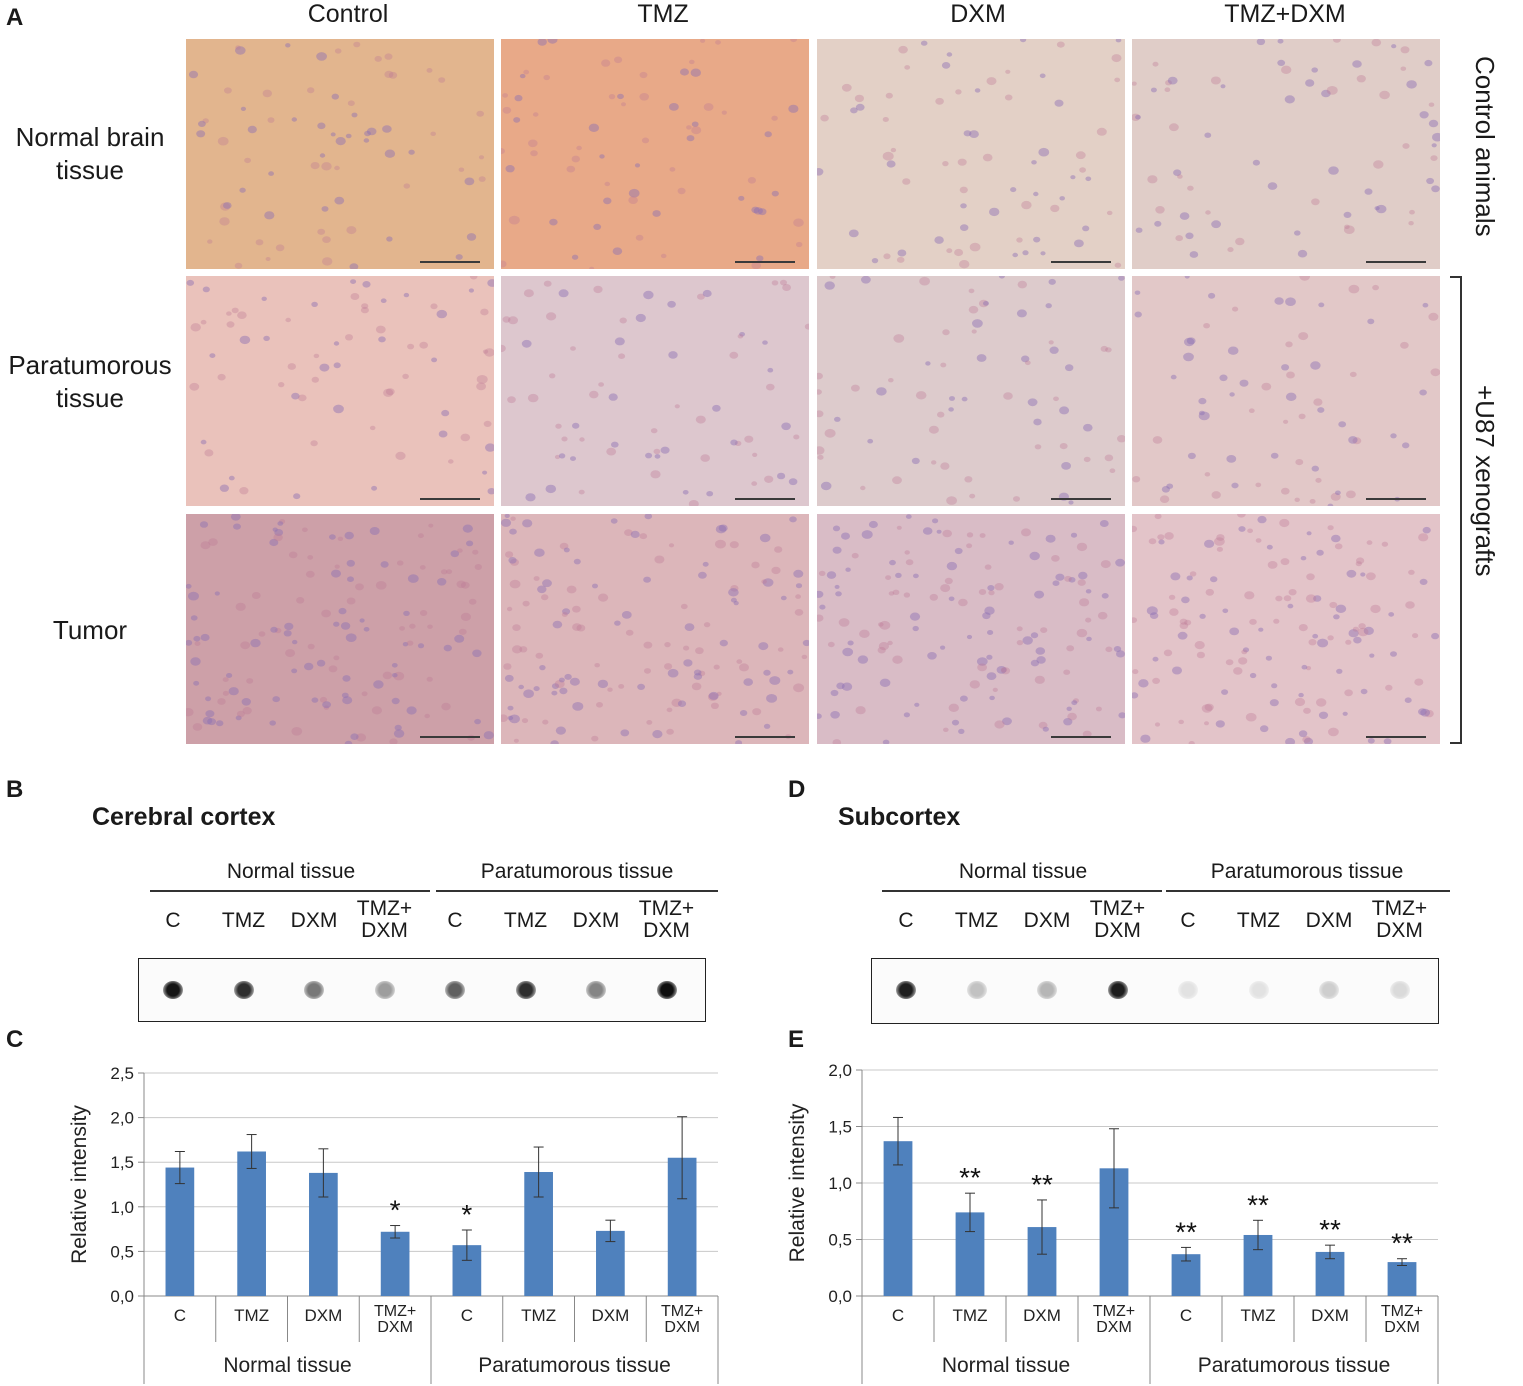 The width and height of the screenshot is (1523, 1386). I want to click on panel-letter-d: D, so click(797, 789).